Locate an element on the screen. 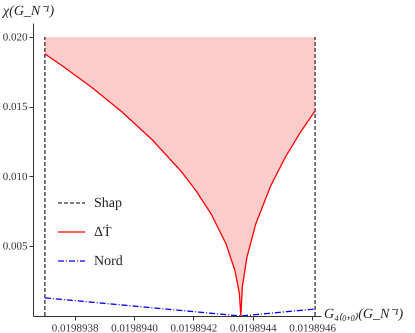 The image size is (415, 333). y-tick-label: 0.020 is located at coordinates (15, 37).